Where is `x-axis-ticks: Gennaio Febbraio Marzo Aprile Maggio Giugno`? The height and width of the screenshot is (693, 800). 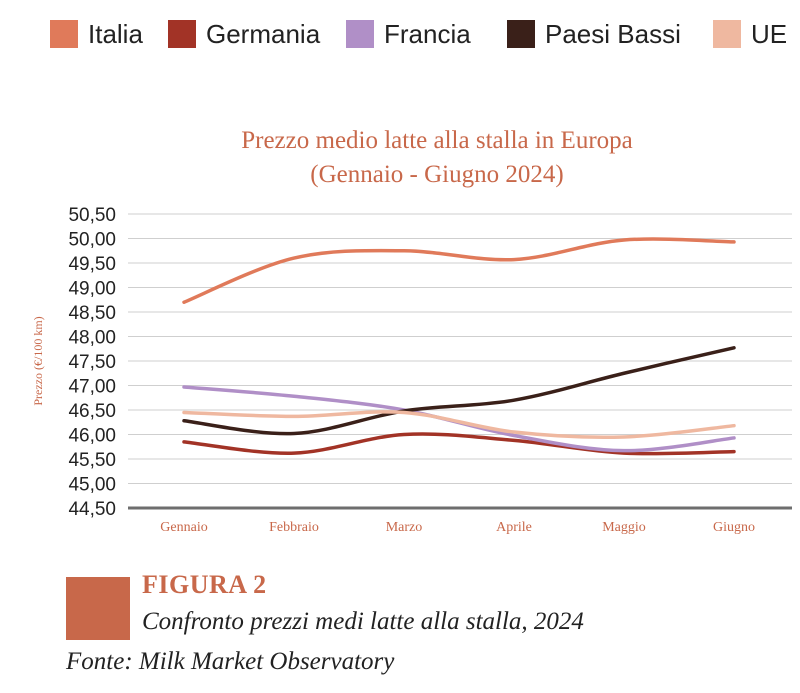 x-axis-ticks: Gennaio Febbraio Marzo Aprile Maggio Giugno is located at coordinates (457, 527).